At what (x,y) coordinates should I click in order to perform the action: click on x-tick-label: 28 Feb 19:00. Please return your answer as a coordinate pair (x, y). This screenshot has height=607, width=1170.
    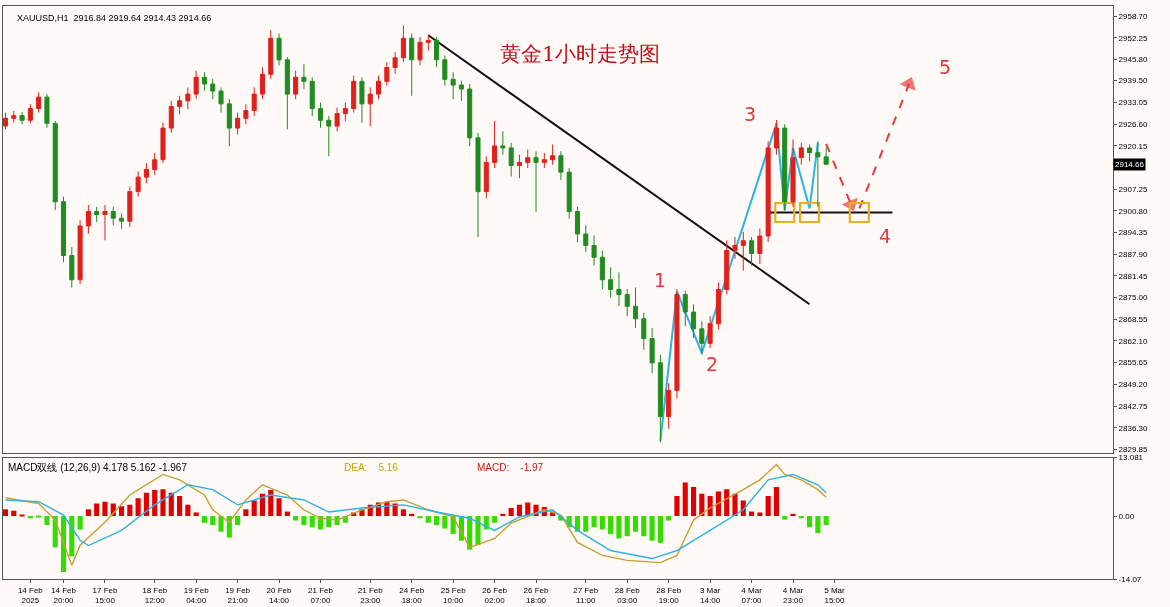
    Looking at the image, I should click on (669, 595).